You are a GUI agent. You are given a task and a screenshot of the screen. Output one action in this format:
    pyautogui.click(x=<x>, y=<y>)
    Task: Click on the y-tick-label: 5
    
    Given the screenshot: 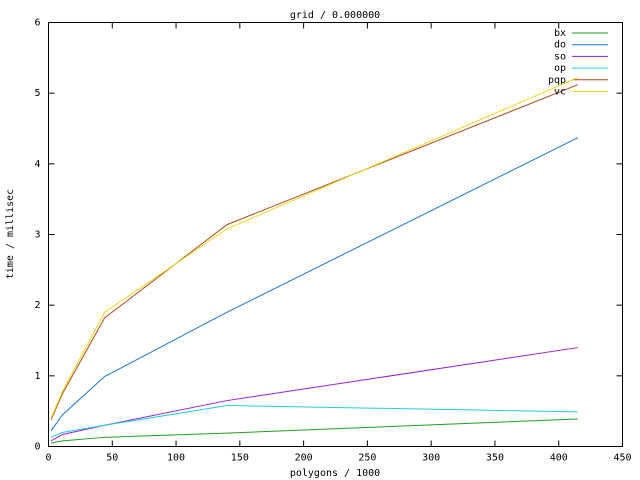 What is the action you would take?
    pyautogui.click(x=37, y=93)
    